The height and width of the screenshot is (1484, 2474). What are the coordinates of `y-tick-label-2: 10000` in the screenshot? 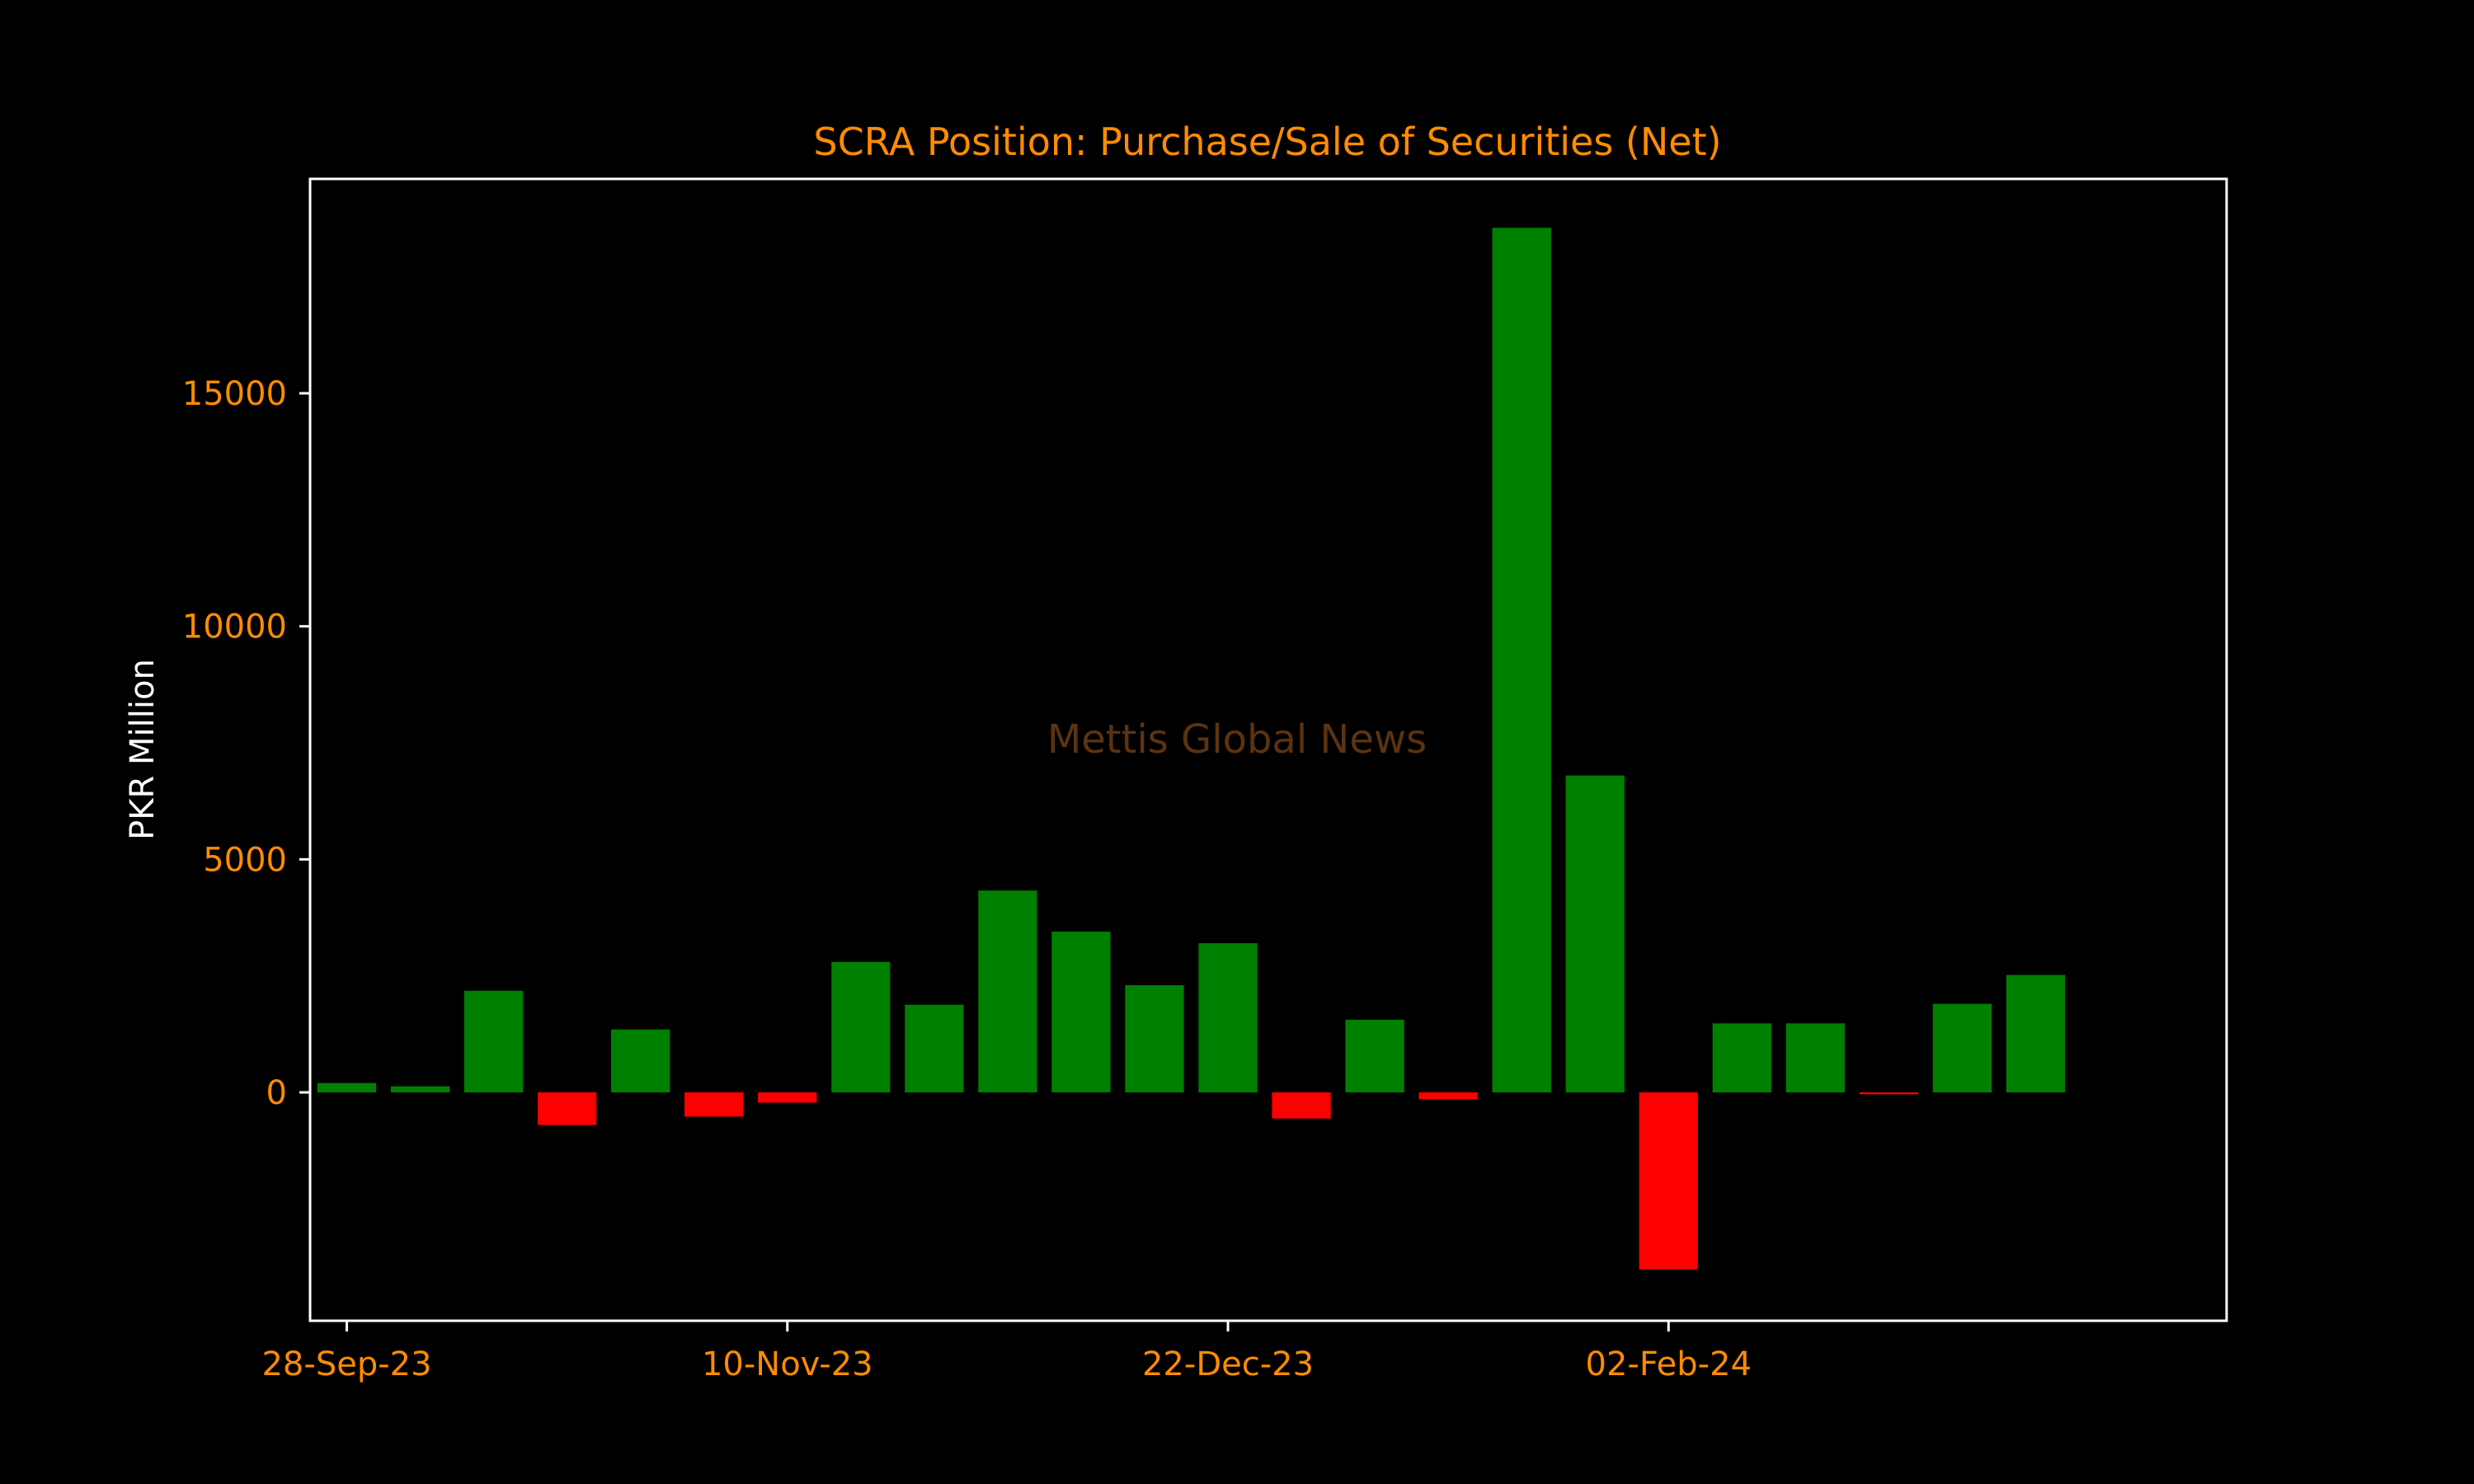 It's located at (234, 627).